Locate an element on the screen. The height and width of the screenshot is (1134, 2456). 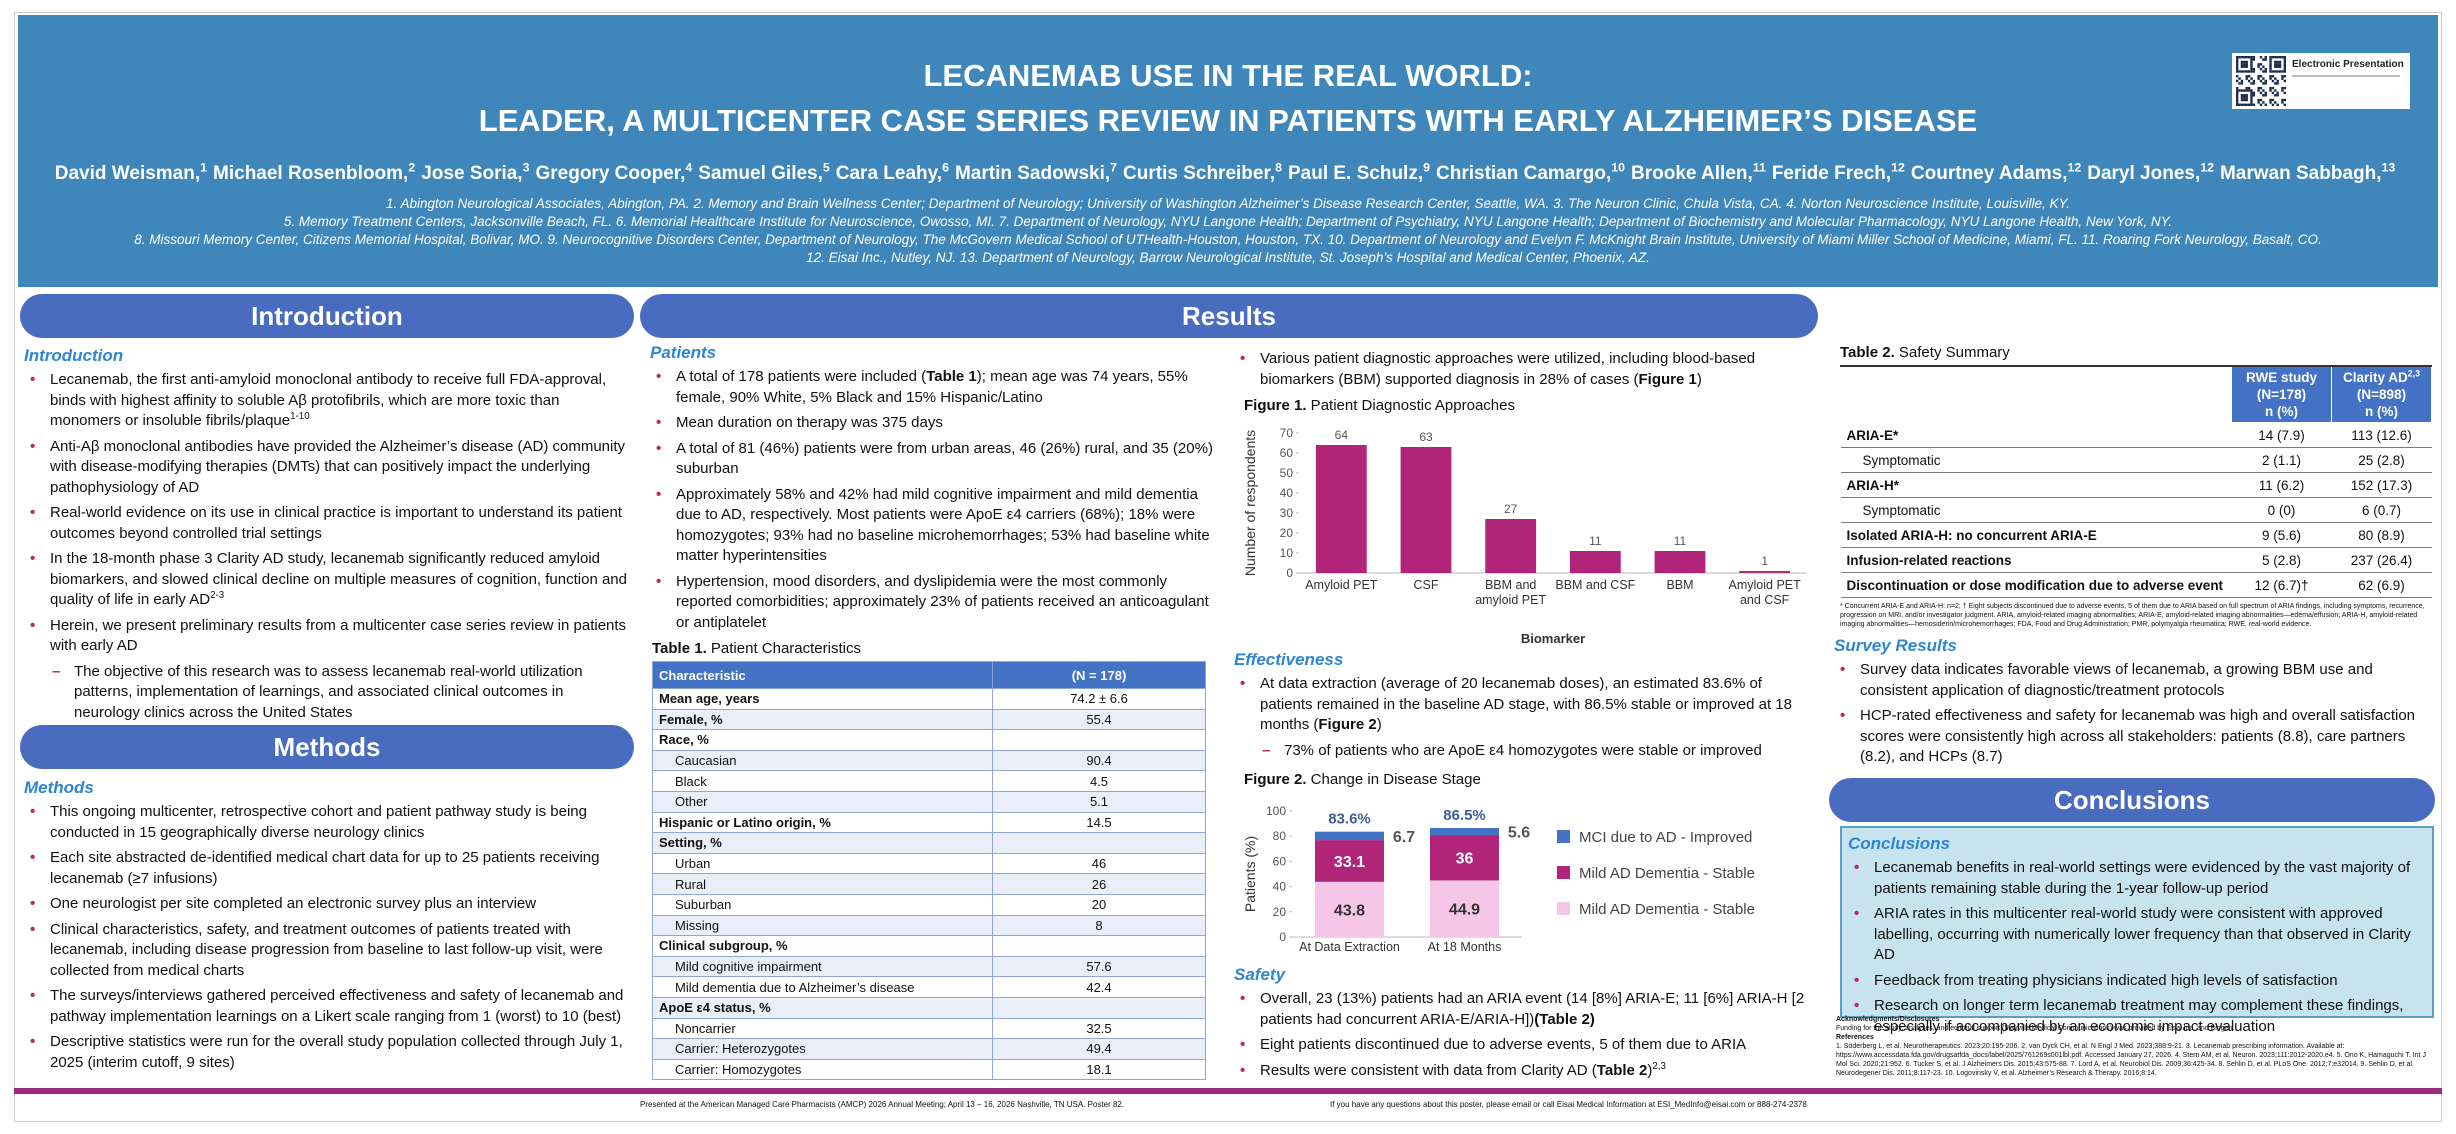
text-run: (N=178) is located at coordinates (2281, 394).